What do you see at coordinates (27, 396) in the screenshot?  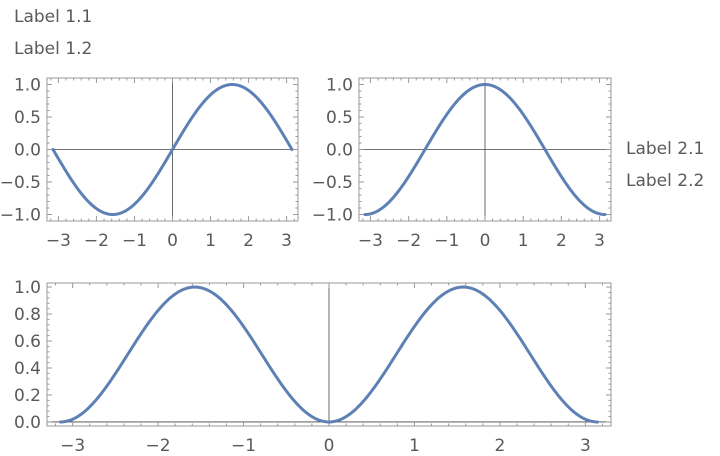 I see `y-tick-label: 0.2` at bounding box center [27, 396].